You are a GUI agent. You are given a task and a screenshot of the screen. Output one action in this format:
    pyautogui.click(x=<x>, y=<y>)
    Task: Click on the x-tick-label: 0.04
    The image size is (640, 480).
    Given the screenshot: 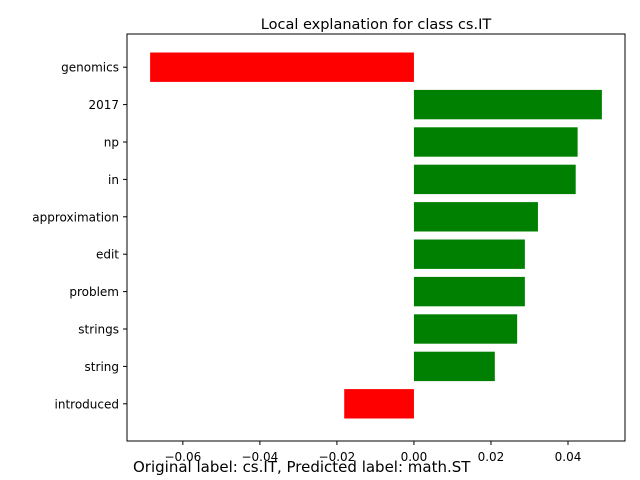 What is the action you would take?
    pyautogui.click(x=568, y=457)
    